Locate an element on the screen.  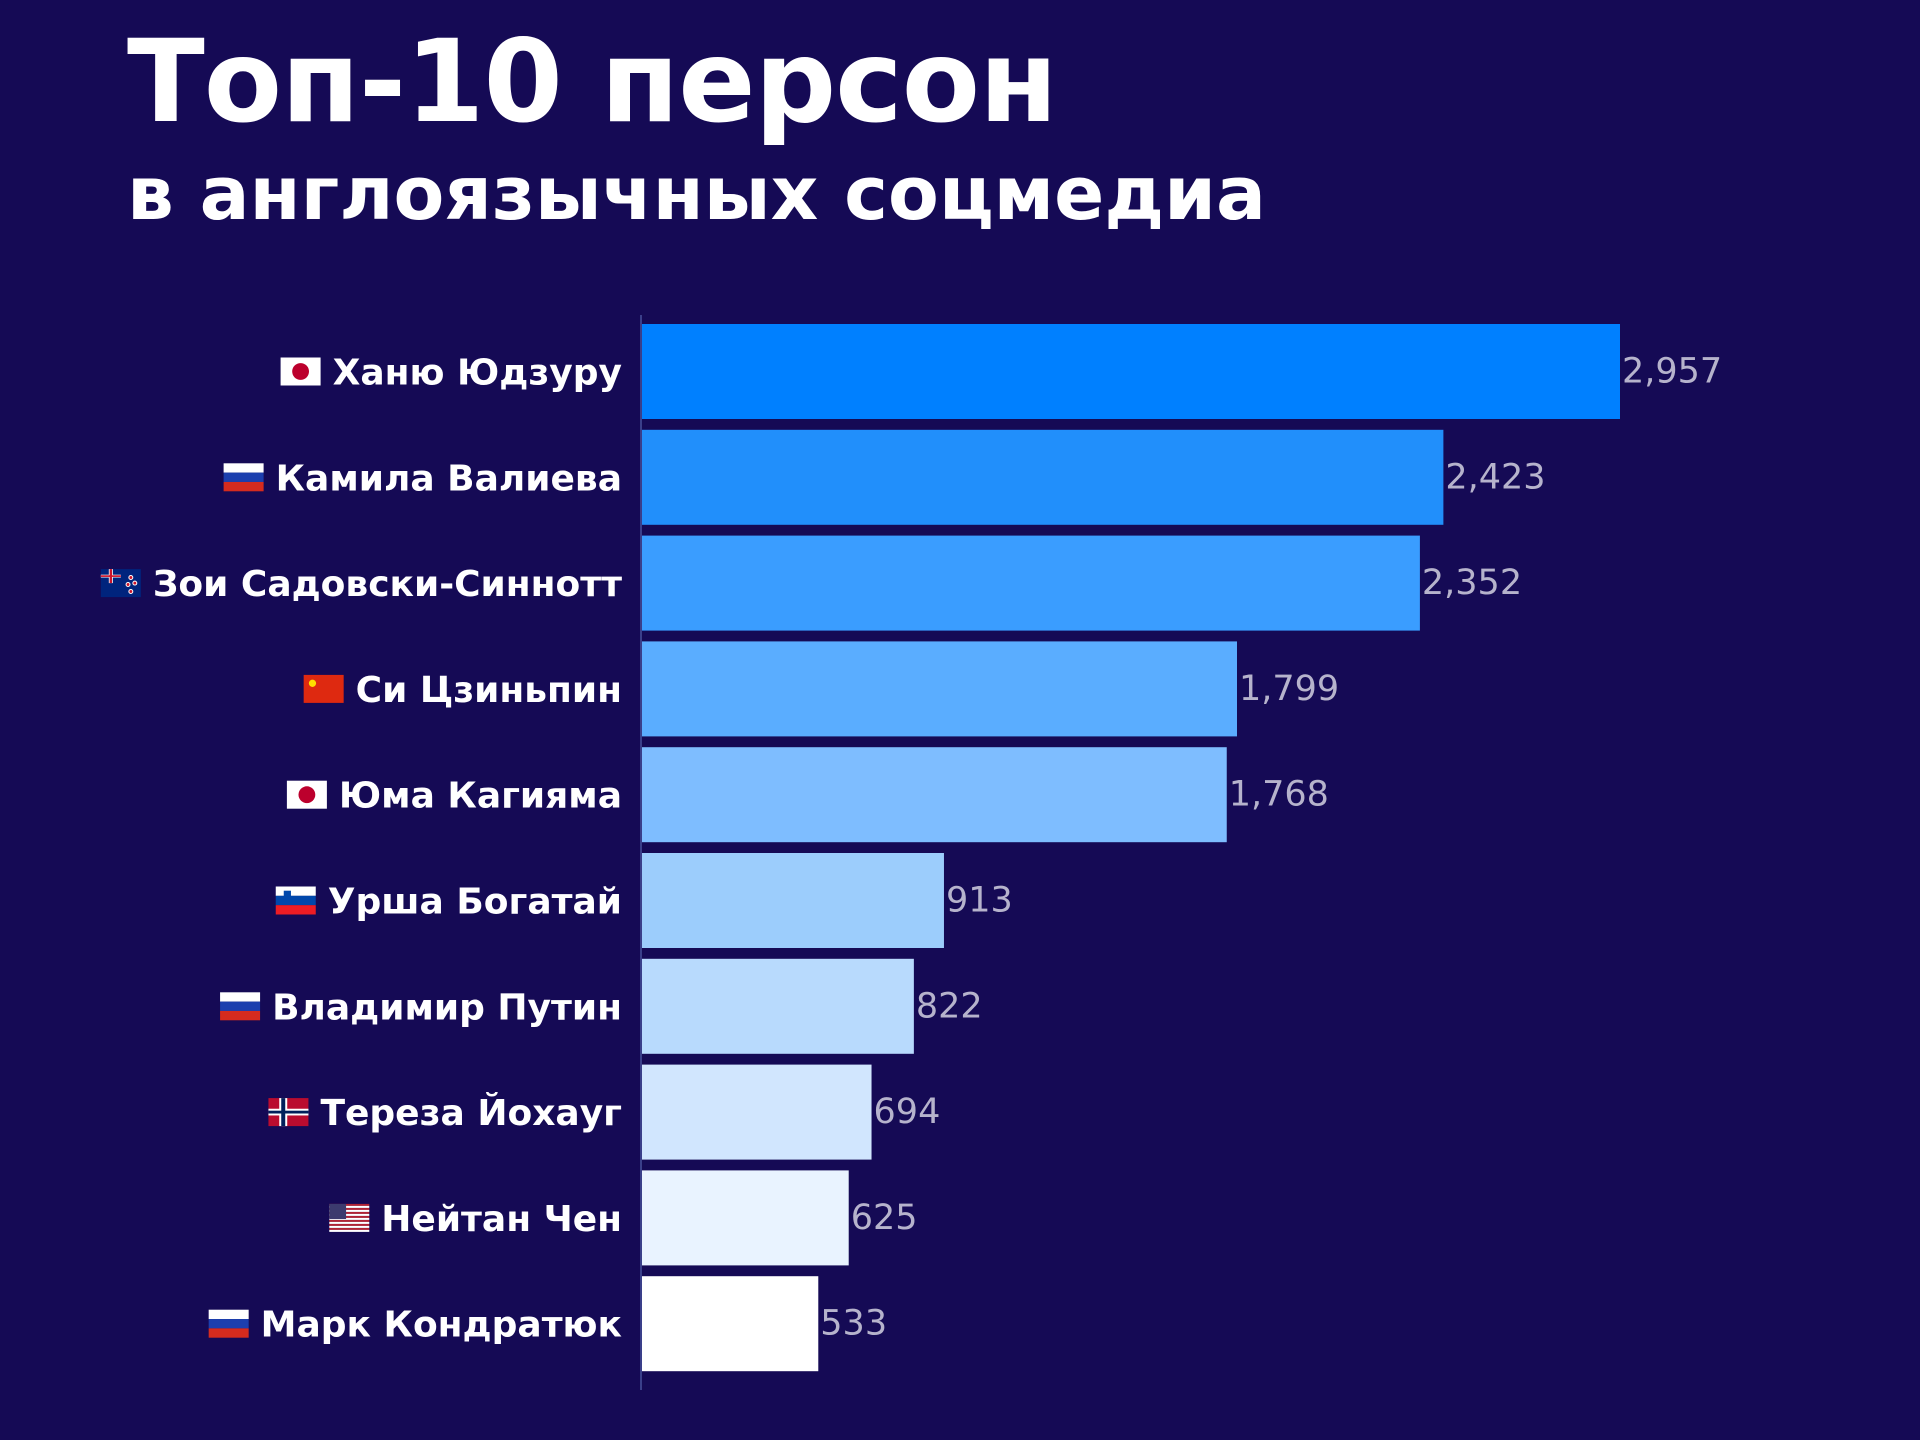
category-label: Зои Садовски-Синнотт is located at coordinates (387, 584).